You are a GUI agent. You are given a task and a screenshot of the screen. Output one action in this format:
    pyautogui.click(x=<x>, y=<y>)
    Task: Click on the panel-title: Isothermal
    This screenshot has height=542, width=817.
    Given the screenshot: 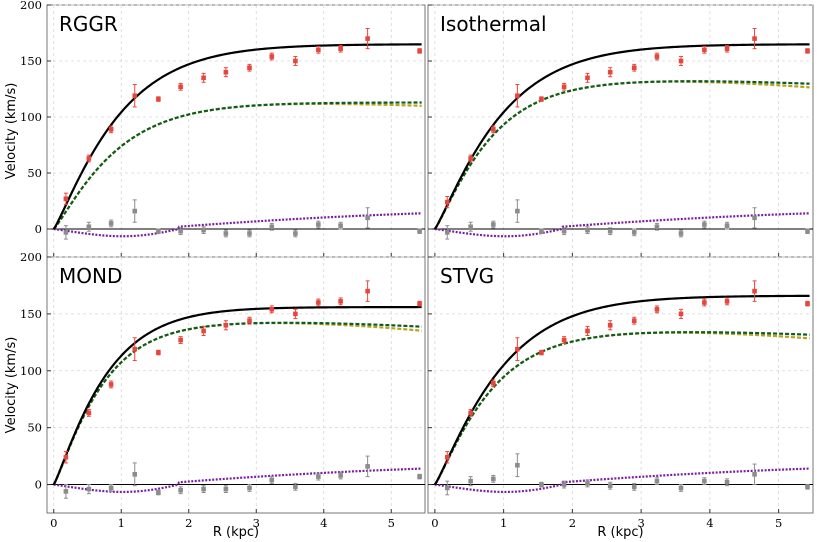 What is the action you would take?
    pyautogui.click(x=493, y=24)
    